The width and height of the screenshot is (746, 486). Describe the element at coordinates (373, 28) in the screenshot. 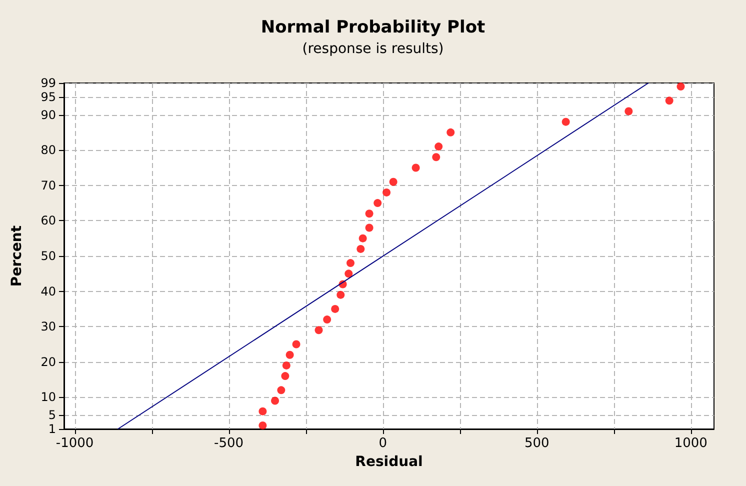

I see `chart-title: Normal Probability Plot` at that location.